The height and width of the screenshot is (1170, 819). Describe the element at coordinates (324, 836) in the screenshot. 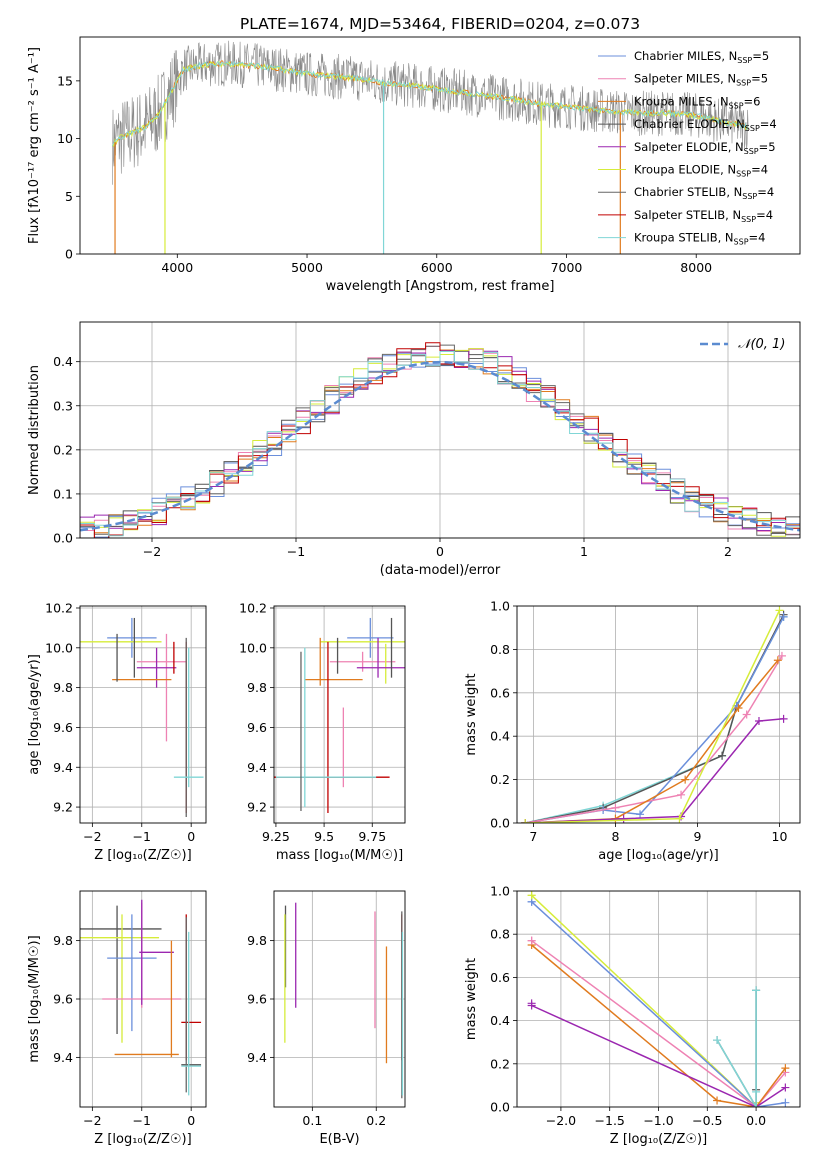

I see `x-tick-label: 9.5` at that location.